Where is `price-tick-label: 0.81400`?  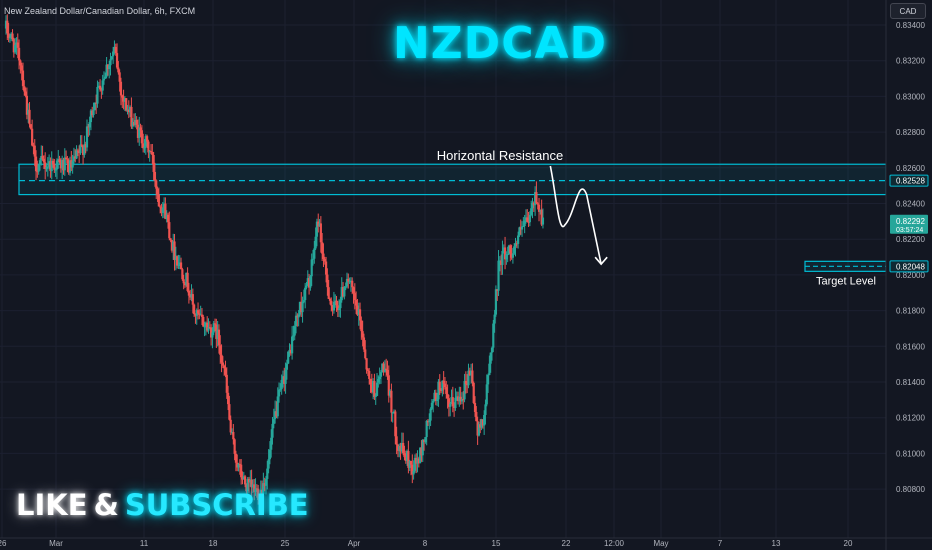 price-tick-label: 0.81400 is located at coordinates (910, 382).